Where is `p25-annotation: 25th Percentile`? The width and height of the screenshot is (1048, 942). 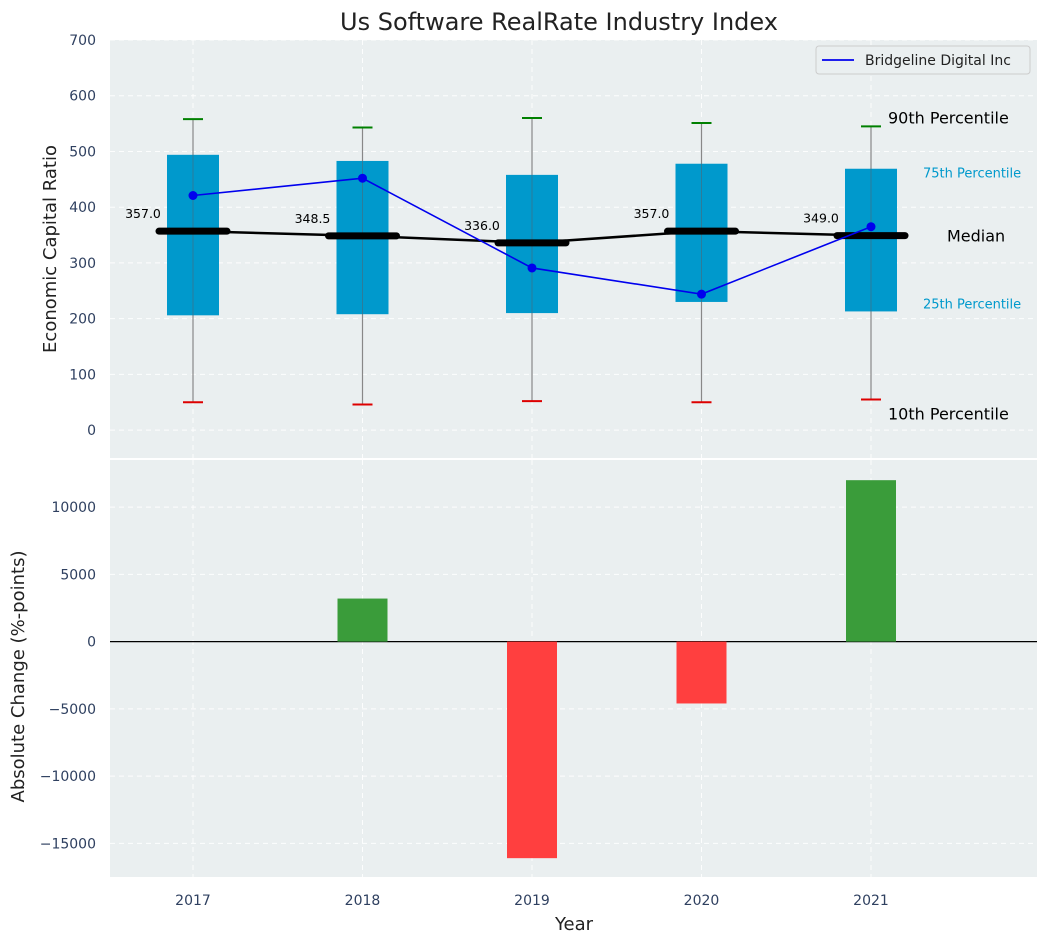 p25-annotation: 25th Percentile is located at coordinates (972, 304).